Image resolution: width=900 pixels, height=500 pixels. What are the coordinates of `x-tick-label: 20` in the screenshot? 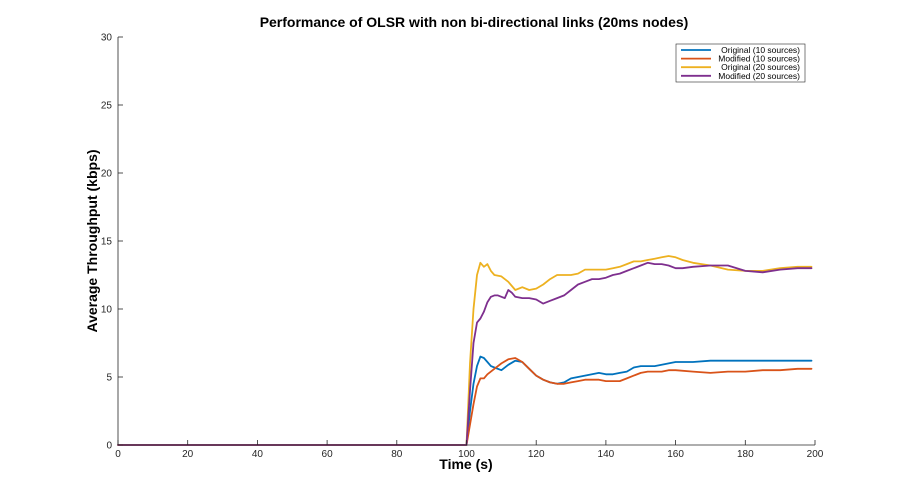 It's located at (188, 454).